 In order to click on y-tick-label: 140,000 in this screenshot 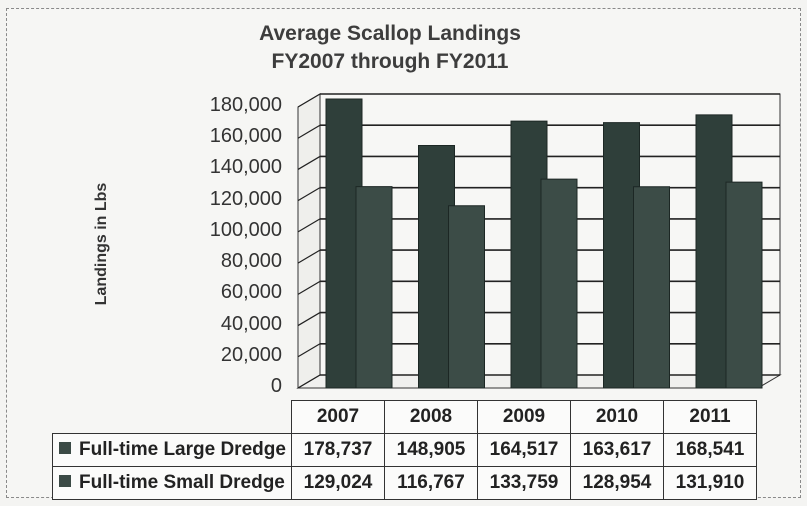, I will do `click(245, 167)`.